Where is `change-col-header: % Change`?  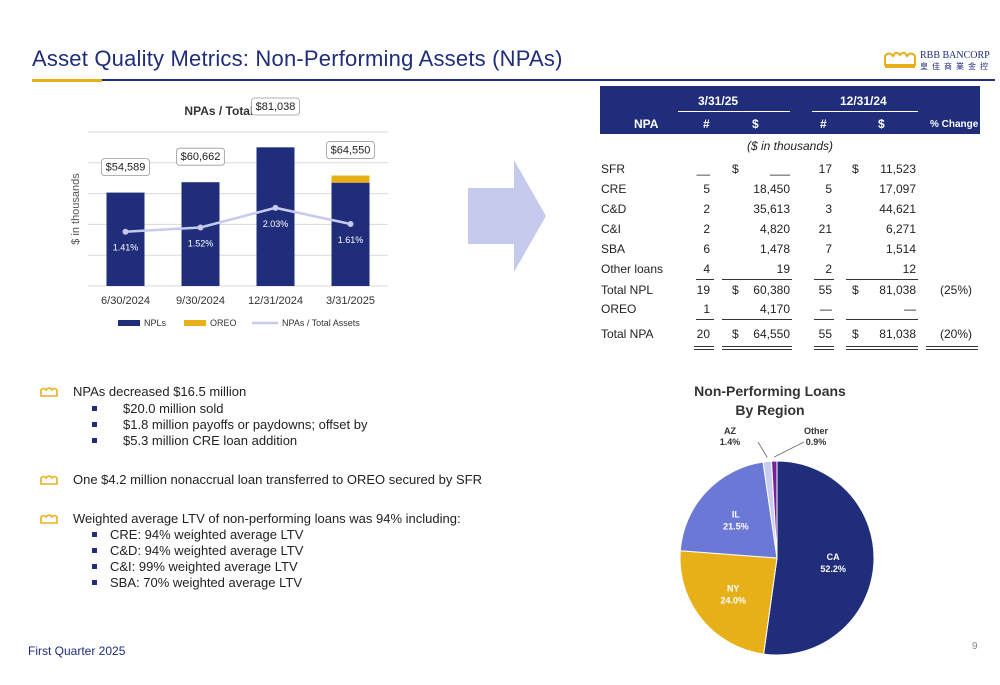
change-col-header: % Change is located at coordinates (954, 124).